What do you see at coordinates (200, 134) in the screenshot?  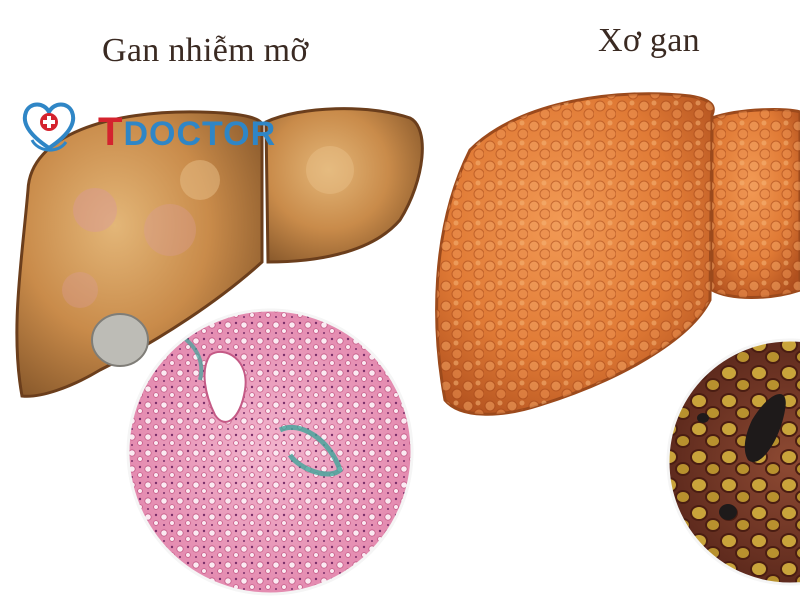 I see `logo-word: DOCTOR` at bounding box center [200, 134].